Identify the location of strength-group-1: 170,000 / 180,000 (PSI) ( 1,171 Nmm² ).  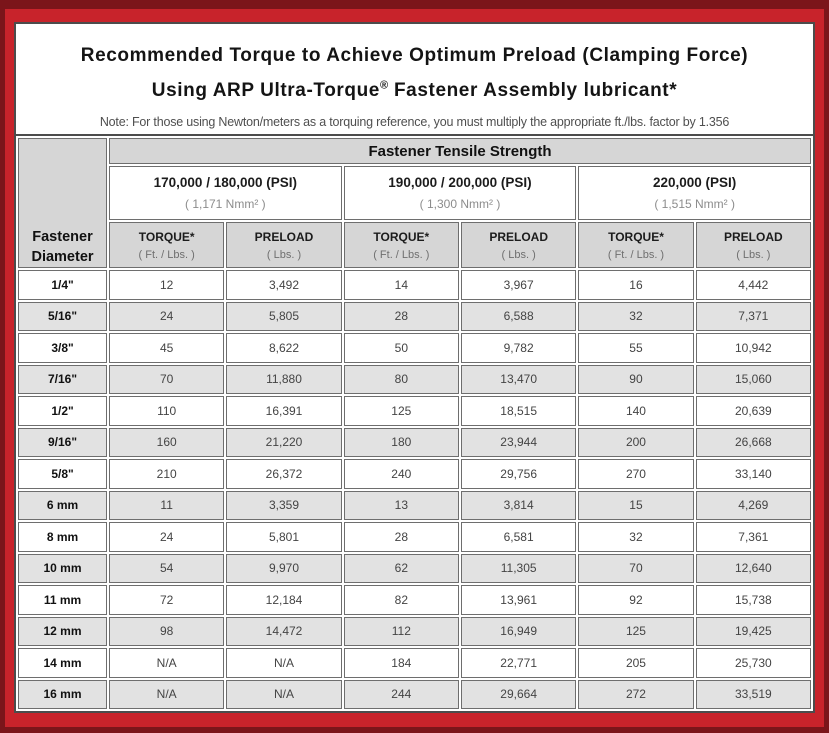
(225, 193).